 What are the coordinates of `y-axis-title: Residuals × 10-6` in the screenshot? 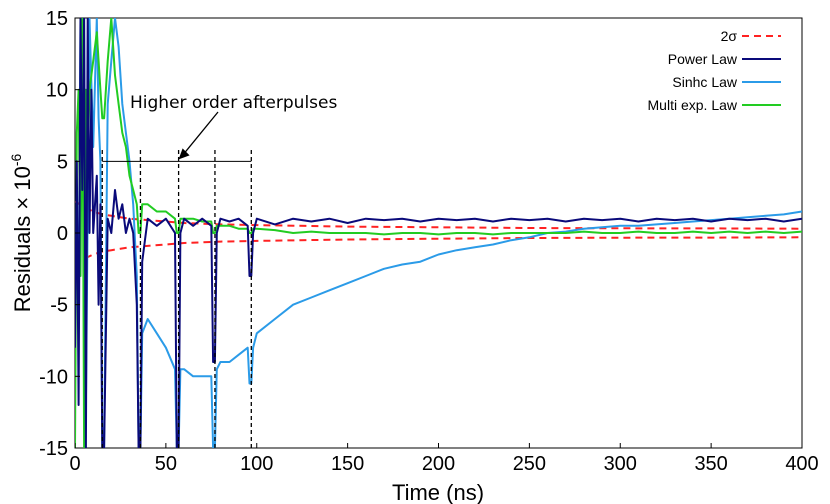 It's located at (21, 232).